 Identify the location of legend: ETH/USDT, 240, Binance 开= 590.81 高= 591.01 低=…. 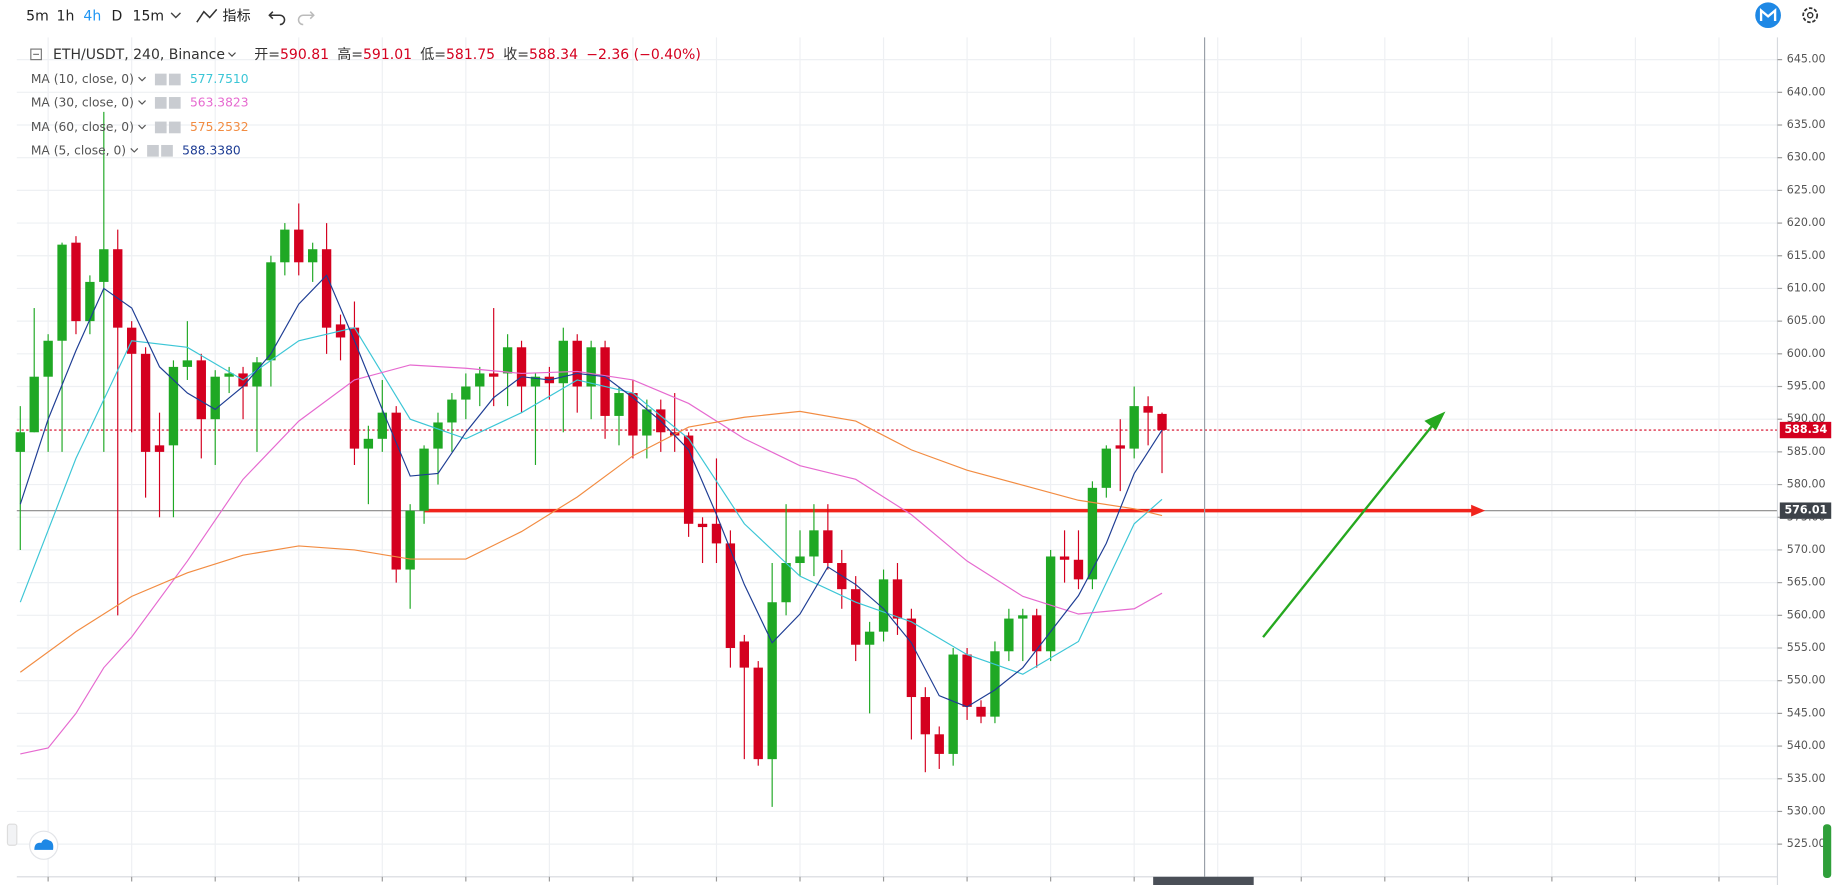
(365, 101).